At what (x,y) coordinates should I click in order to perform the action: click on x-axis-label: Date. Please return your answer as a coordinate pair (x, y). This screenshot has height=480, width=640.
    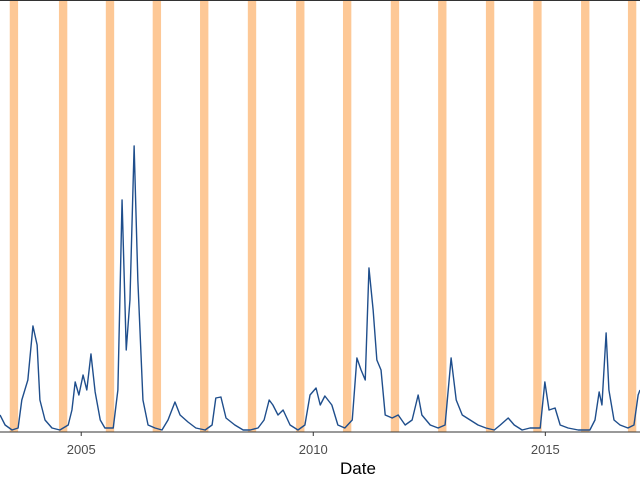
    Looking at the image, I should click on (358, 468).